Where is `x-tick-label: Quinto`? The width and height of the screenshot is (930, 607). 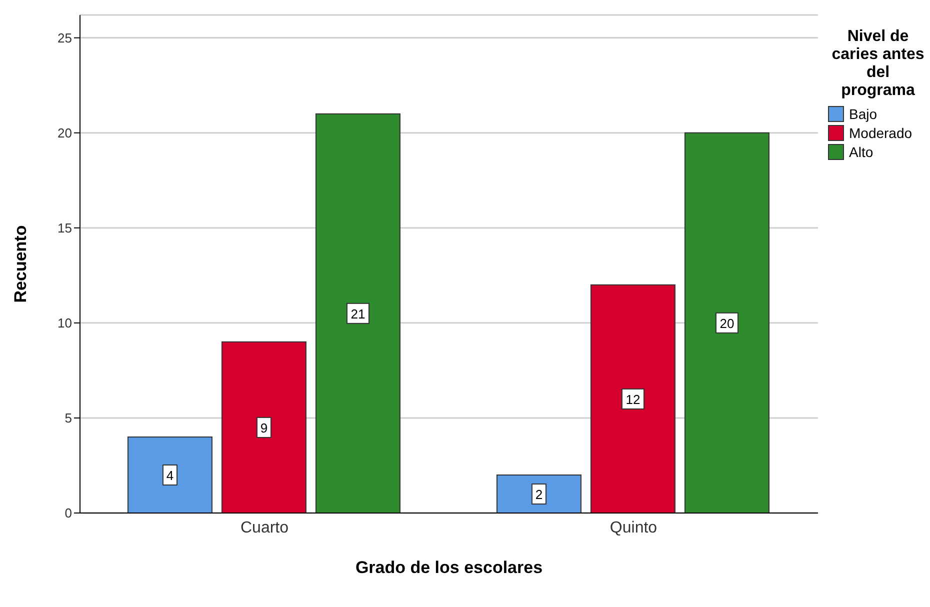
x-tick-label: Quinto is located at coordinates (634, 527).